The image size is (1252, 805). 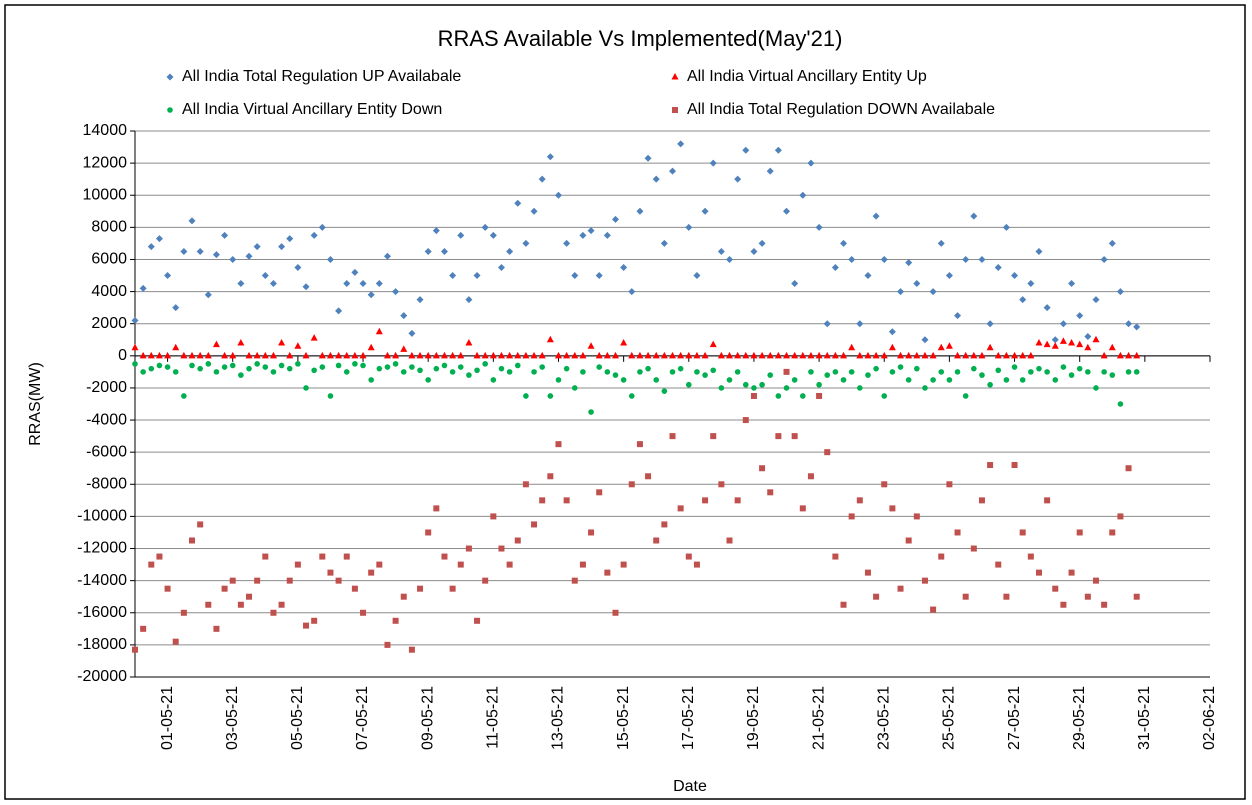 What do you see at coordinates (35, 404) in the screenshot?
I see `y-axis-label: RRAS(MW)` at bounding box center [35, 404].